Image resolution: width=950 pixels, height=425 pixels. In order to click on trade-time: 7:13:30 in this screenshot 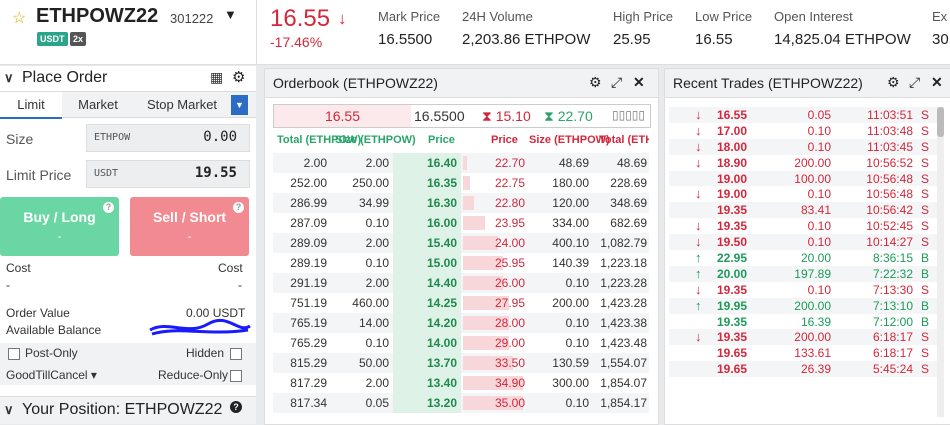, I will do `click(892, 289)`.